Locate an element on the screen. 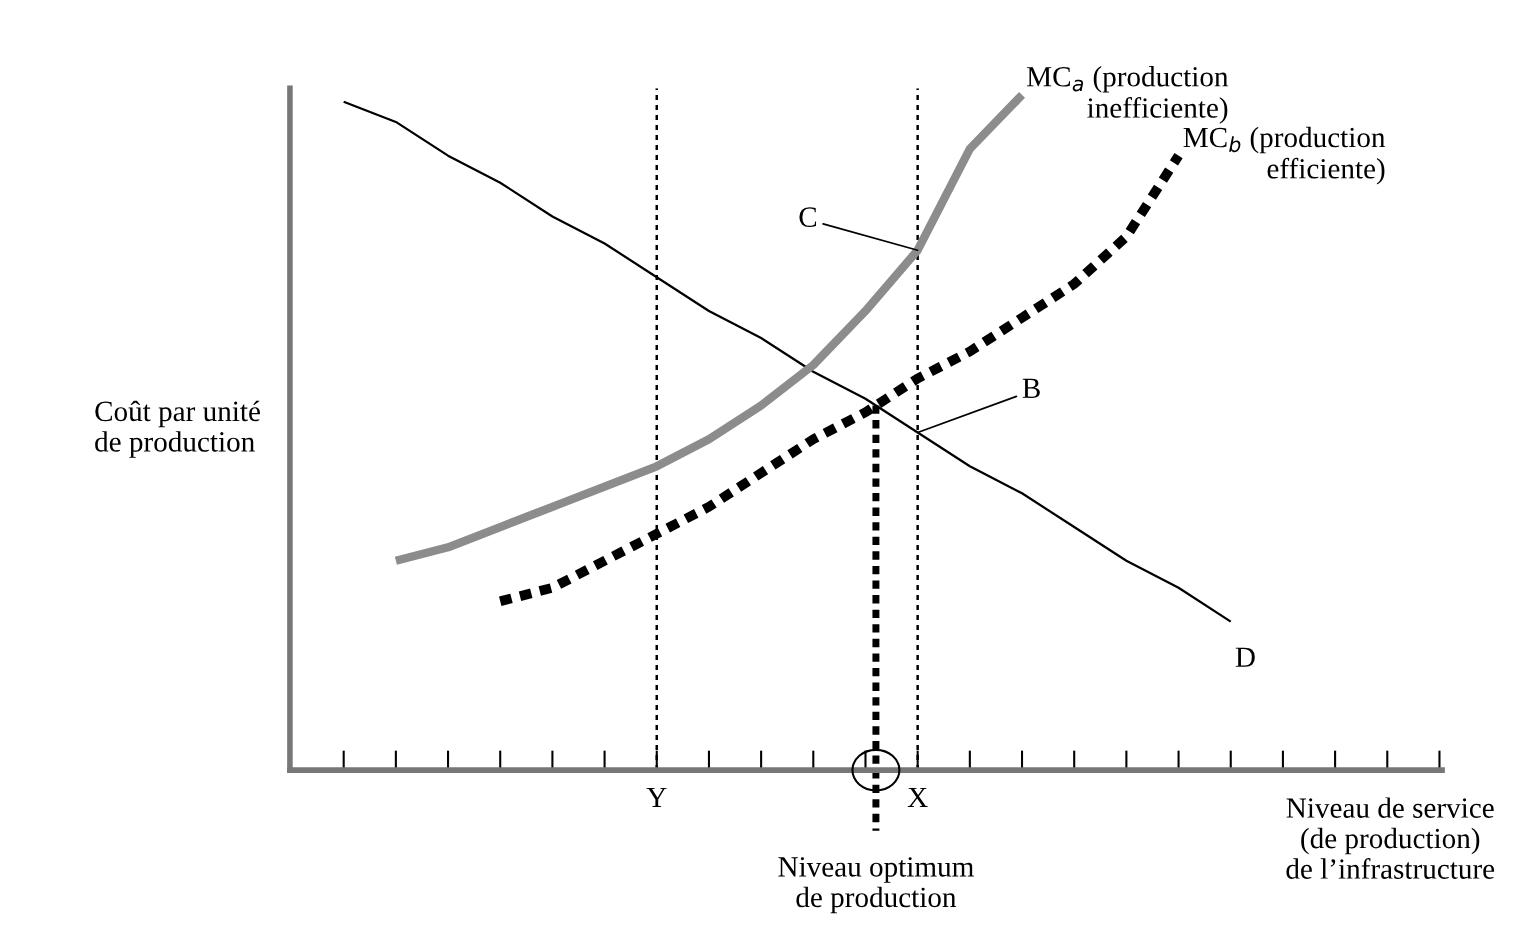 The image size is (1526, 938). series-label: D is located at coordinates (1245, 657).